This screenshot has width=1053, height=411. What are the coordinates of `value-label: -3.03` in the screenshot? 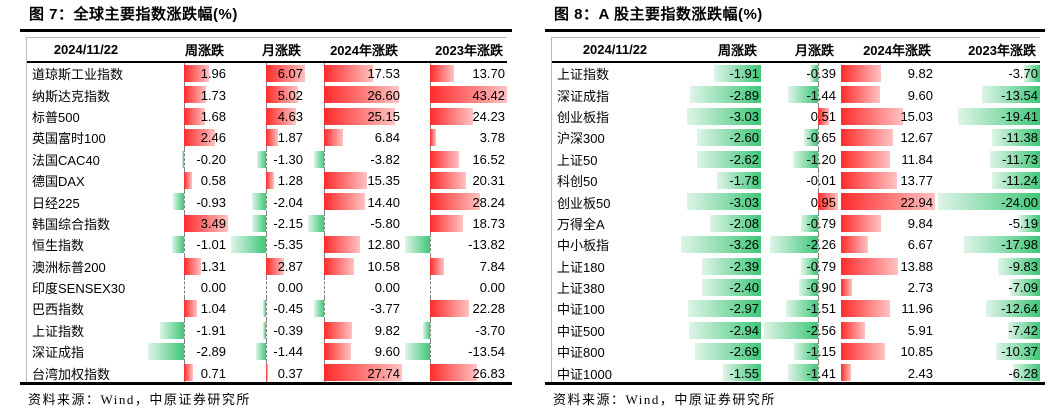 It's located at (744, 116).